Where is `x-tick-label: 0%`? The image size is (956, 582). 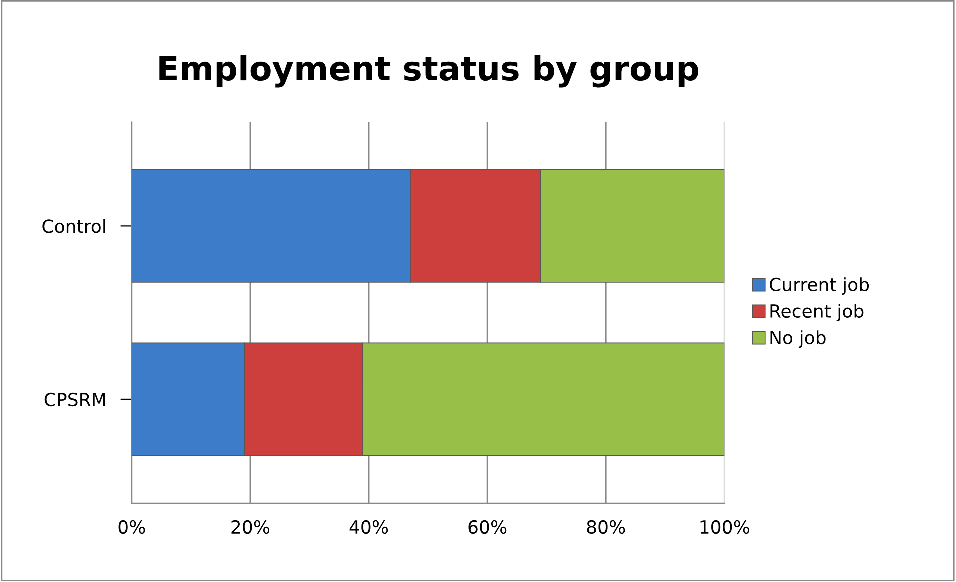 x-tick-label: 0% is located at coordinates (132, 527).